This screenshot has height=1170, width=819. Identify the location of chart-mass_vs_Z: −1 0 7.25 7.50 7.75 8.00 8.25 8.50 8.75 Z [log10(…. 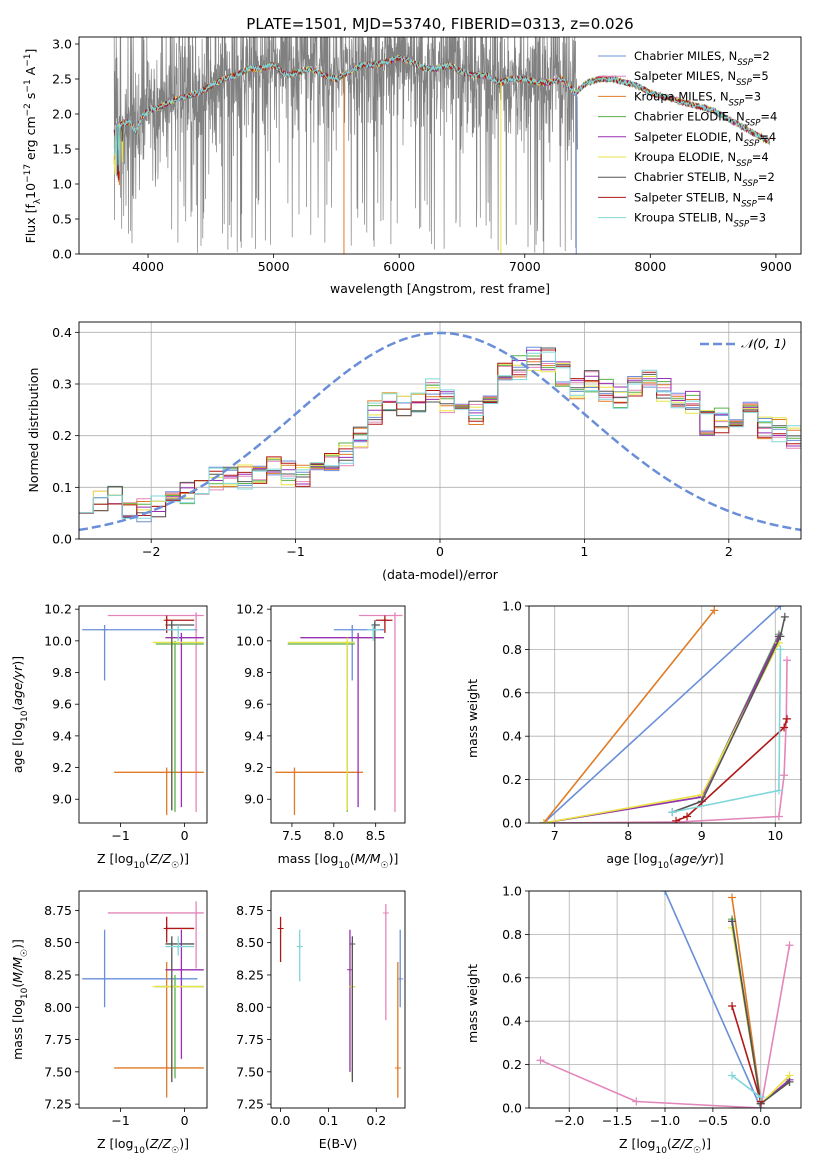
(109, 1023).